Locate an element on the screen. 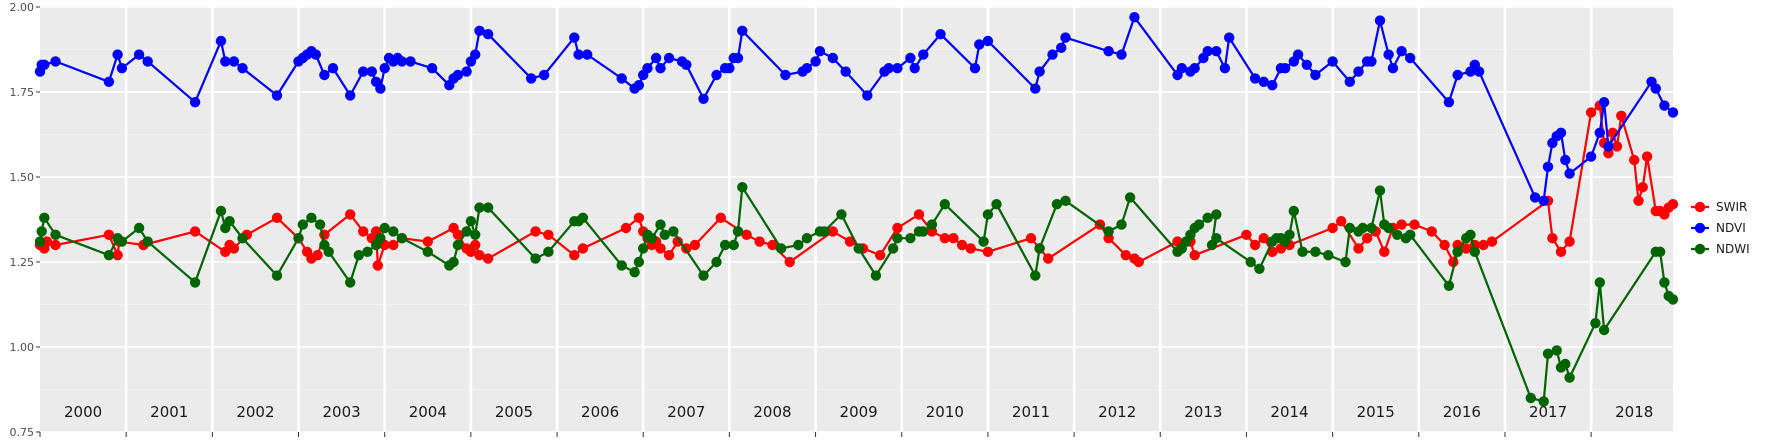 Image resolution: width=1773 pixels, height=442 pixels. year-label: 2012 is located at coordinates (1117, 412).